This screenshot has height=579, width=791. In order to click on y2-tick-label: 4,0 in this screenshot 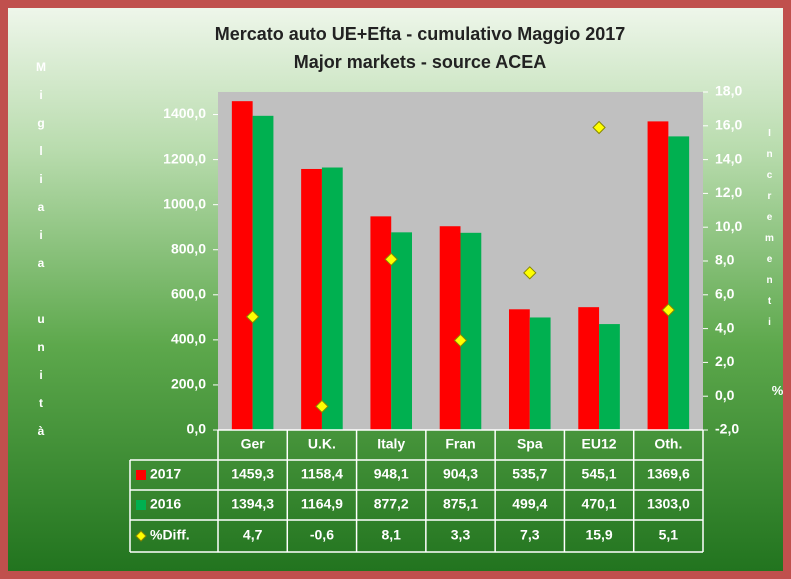, I will do `click(725, 327)`.